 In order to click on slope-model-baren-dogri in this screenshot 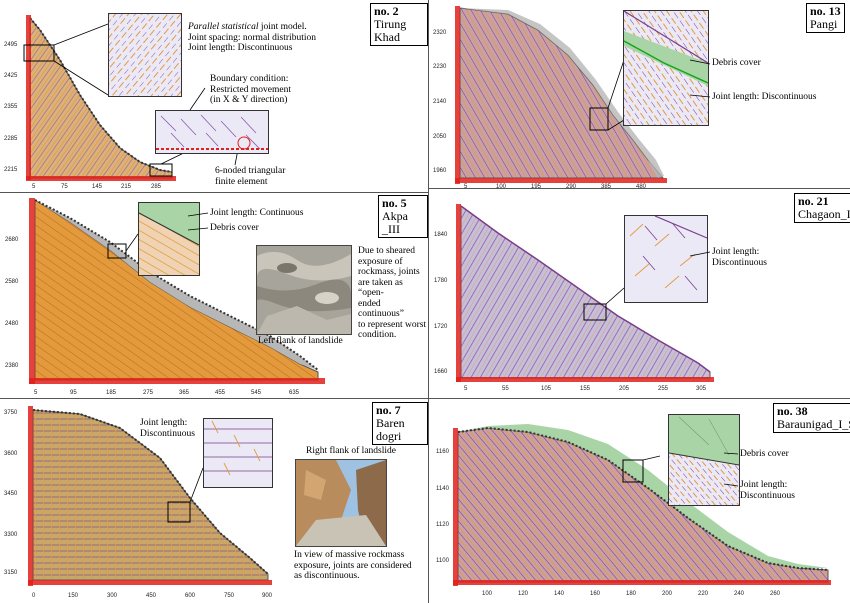, I will do `click(150, 496)`.